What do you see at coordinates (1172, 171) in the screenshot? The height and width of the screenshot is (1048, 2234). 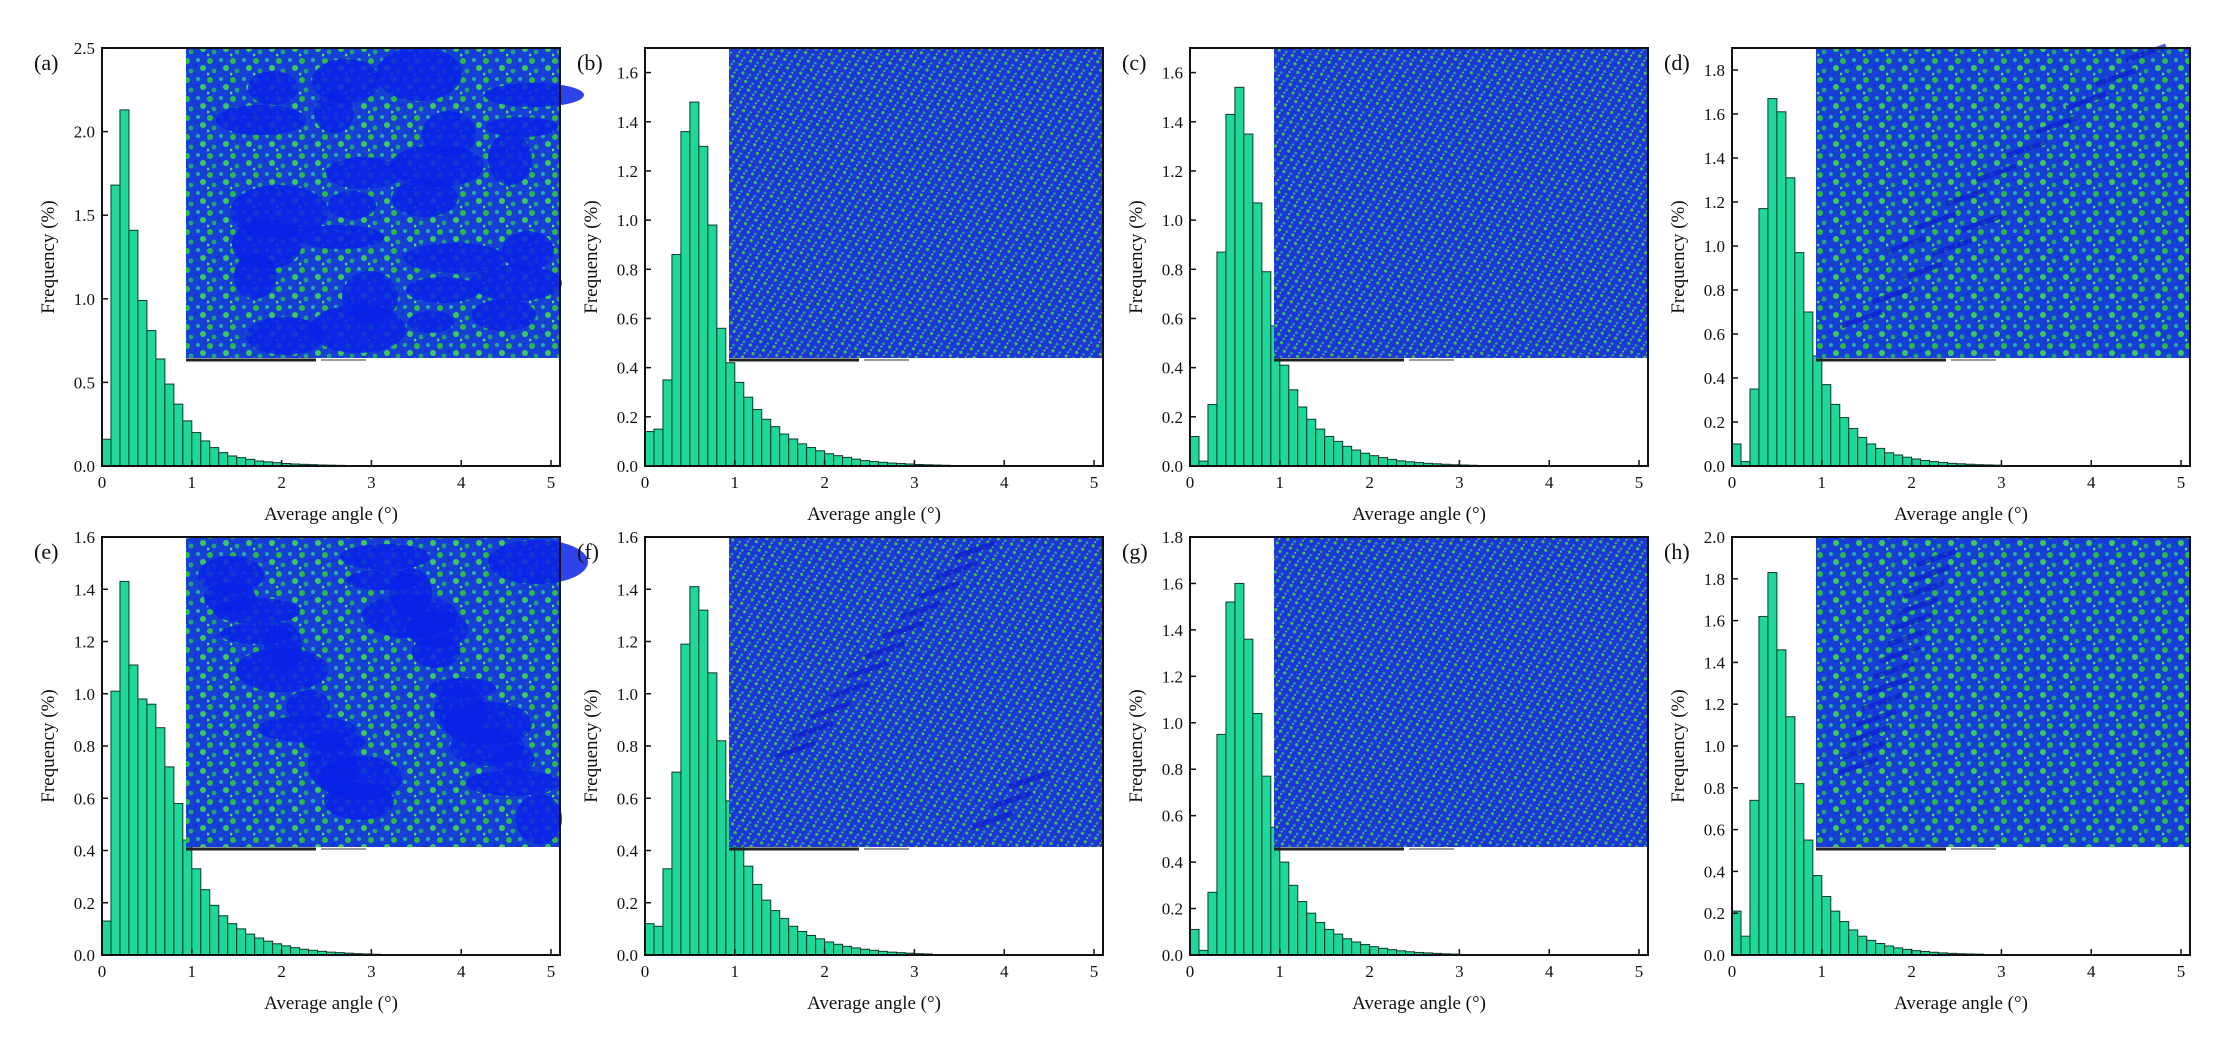 I see `y-tick-label: 1.2` at bounding box center [1172, 171].